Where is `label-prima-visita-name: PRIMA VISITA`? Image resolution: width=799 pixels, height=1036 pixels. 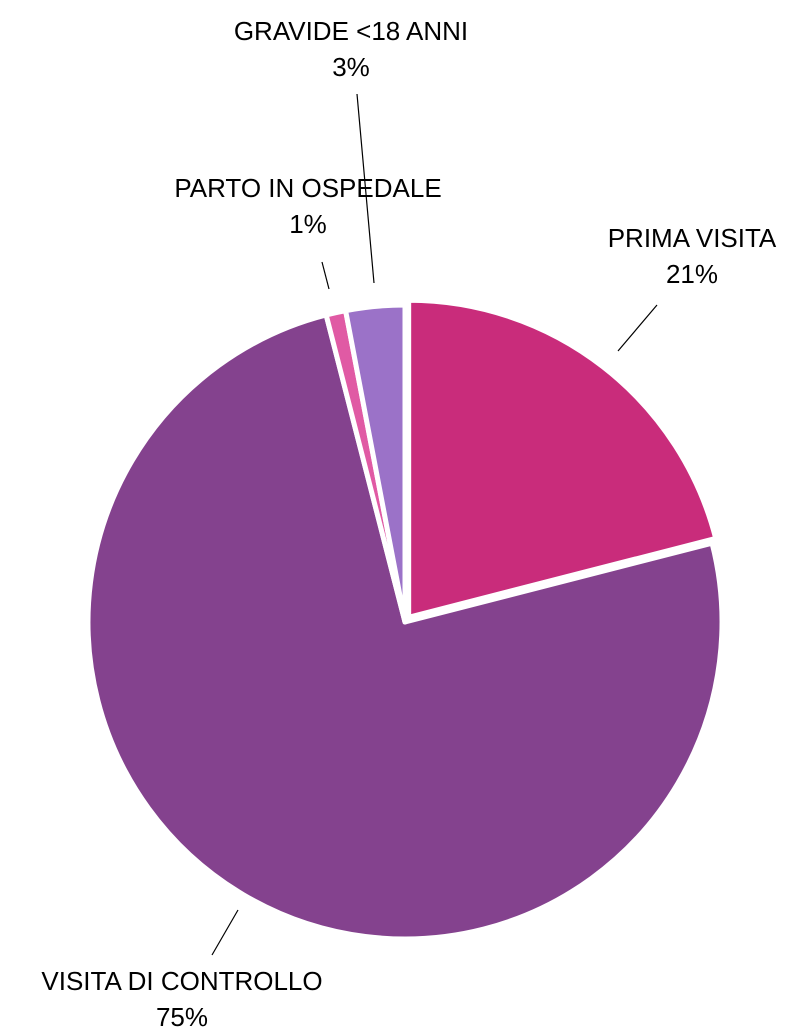 label-prima-visita-name: PRIMA VISITA is located at coordinates (692, 238).